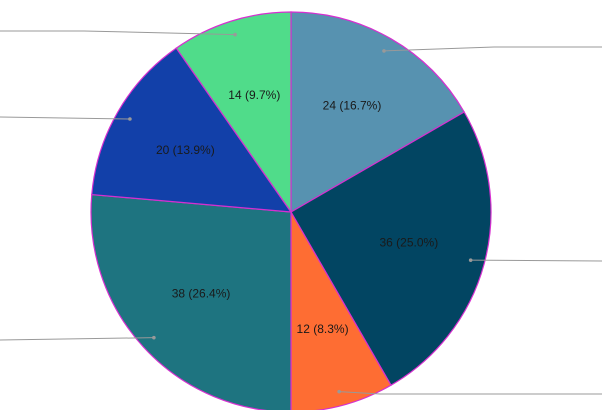 This screenshot has width=602, height=410. Describe the element at coordinates (254, 95) in the screenshot. I see `slice-value-label: 14 (9.7%)` at that location.